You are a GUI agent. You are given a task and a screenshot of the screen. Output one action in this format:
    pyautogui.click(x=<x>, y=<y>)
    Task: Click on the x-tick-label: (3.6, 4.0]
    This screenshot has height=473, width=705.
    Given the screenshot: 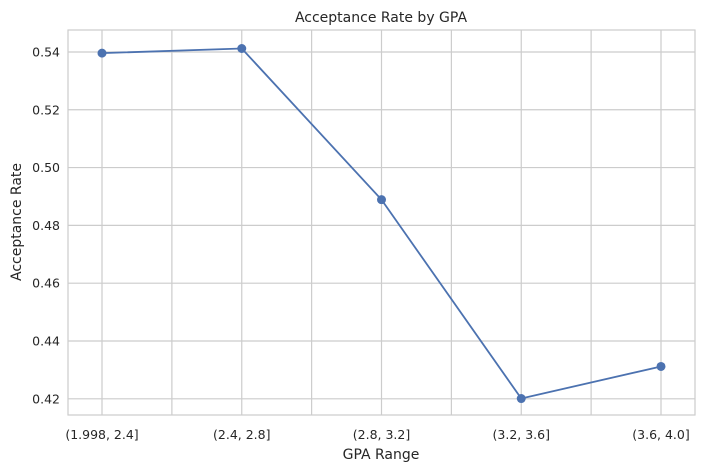 What is the action you would take?
    pyautogui.click(x=660, y=434)
    